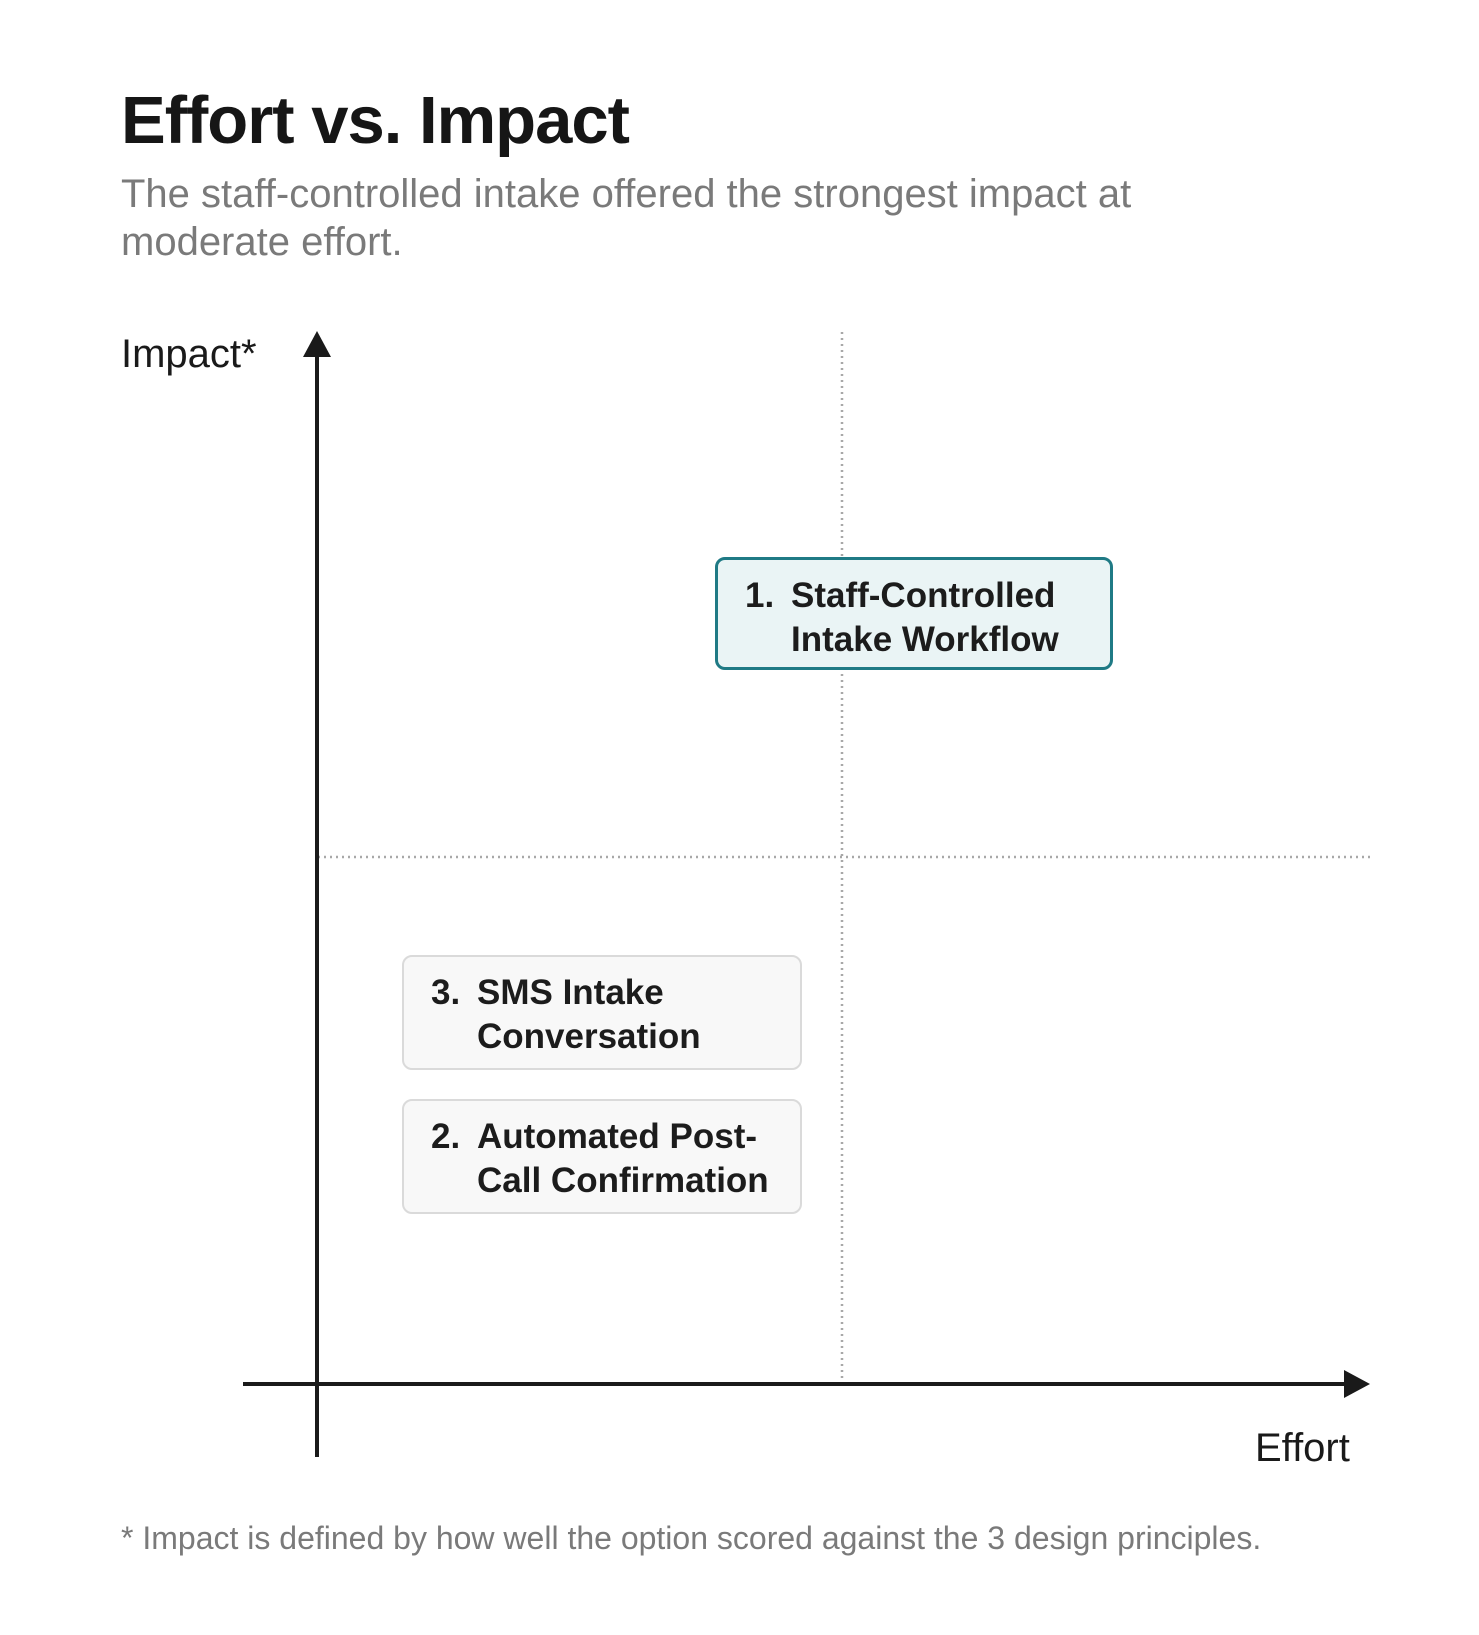 The height and width of the screenshot is (1635, 1479). What do you see at coordinates (760, 595) in the screenshot?
I see `option-number: 1.` at bounding box center [760, 595].